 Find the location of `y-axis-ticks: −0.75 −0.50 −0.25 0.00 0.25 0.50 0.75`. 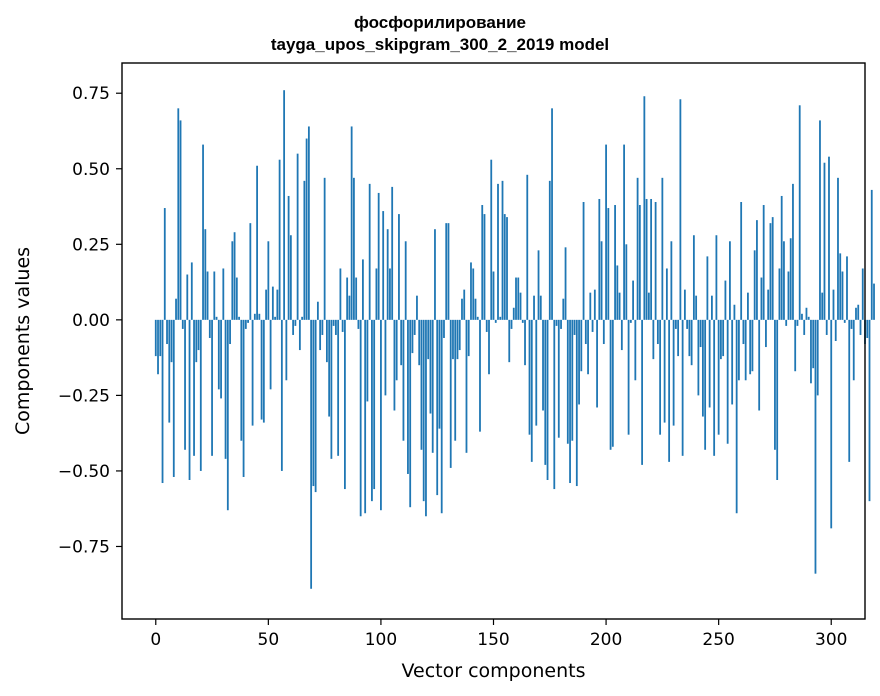

y-axis-ticks: −0.75 −0.50 −0.25 0.00 0.25 0.50 0.75 is located at coordinates (90, 320).